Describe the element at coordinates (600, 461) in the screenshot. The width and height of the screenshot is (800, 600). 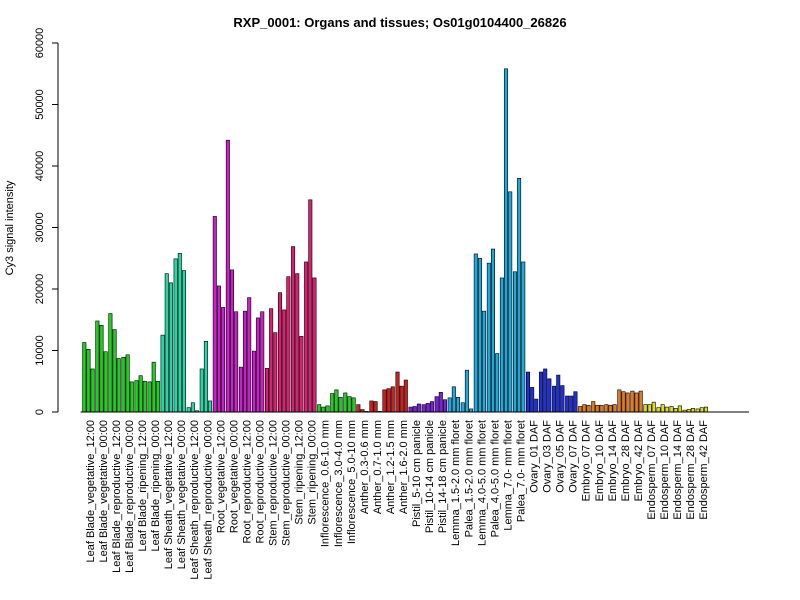
I see `x-tick-label: Embryo_10 DAF` at that location.